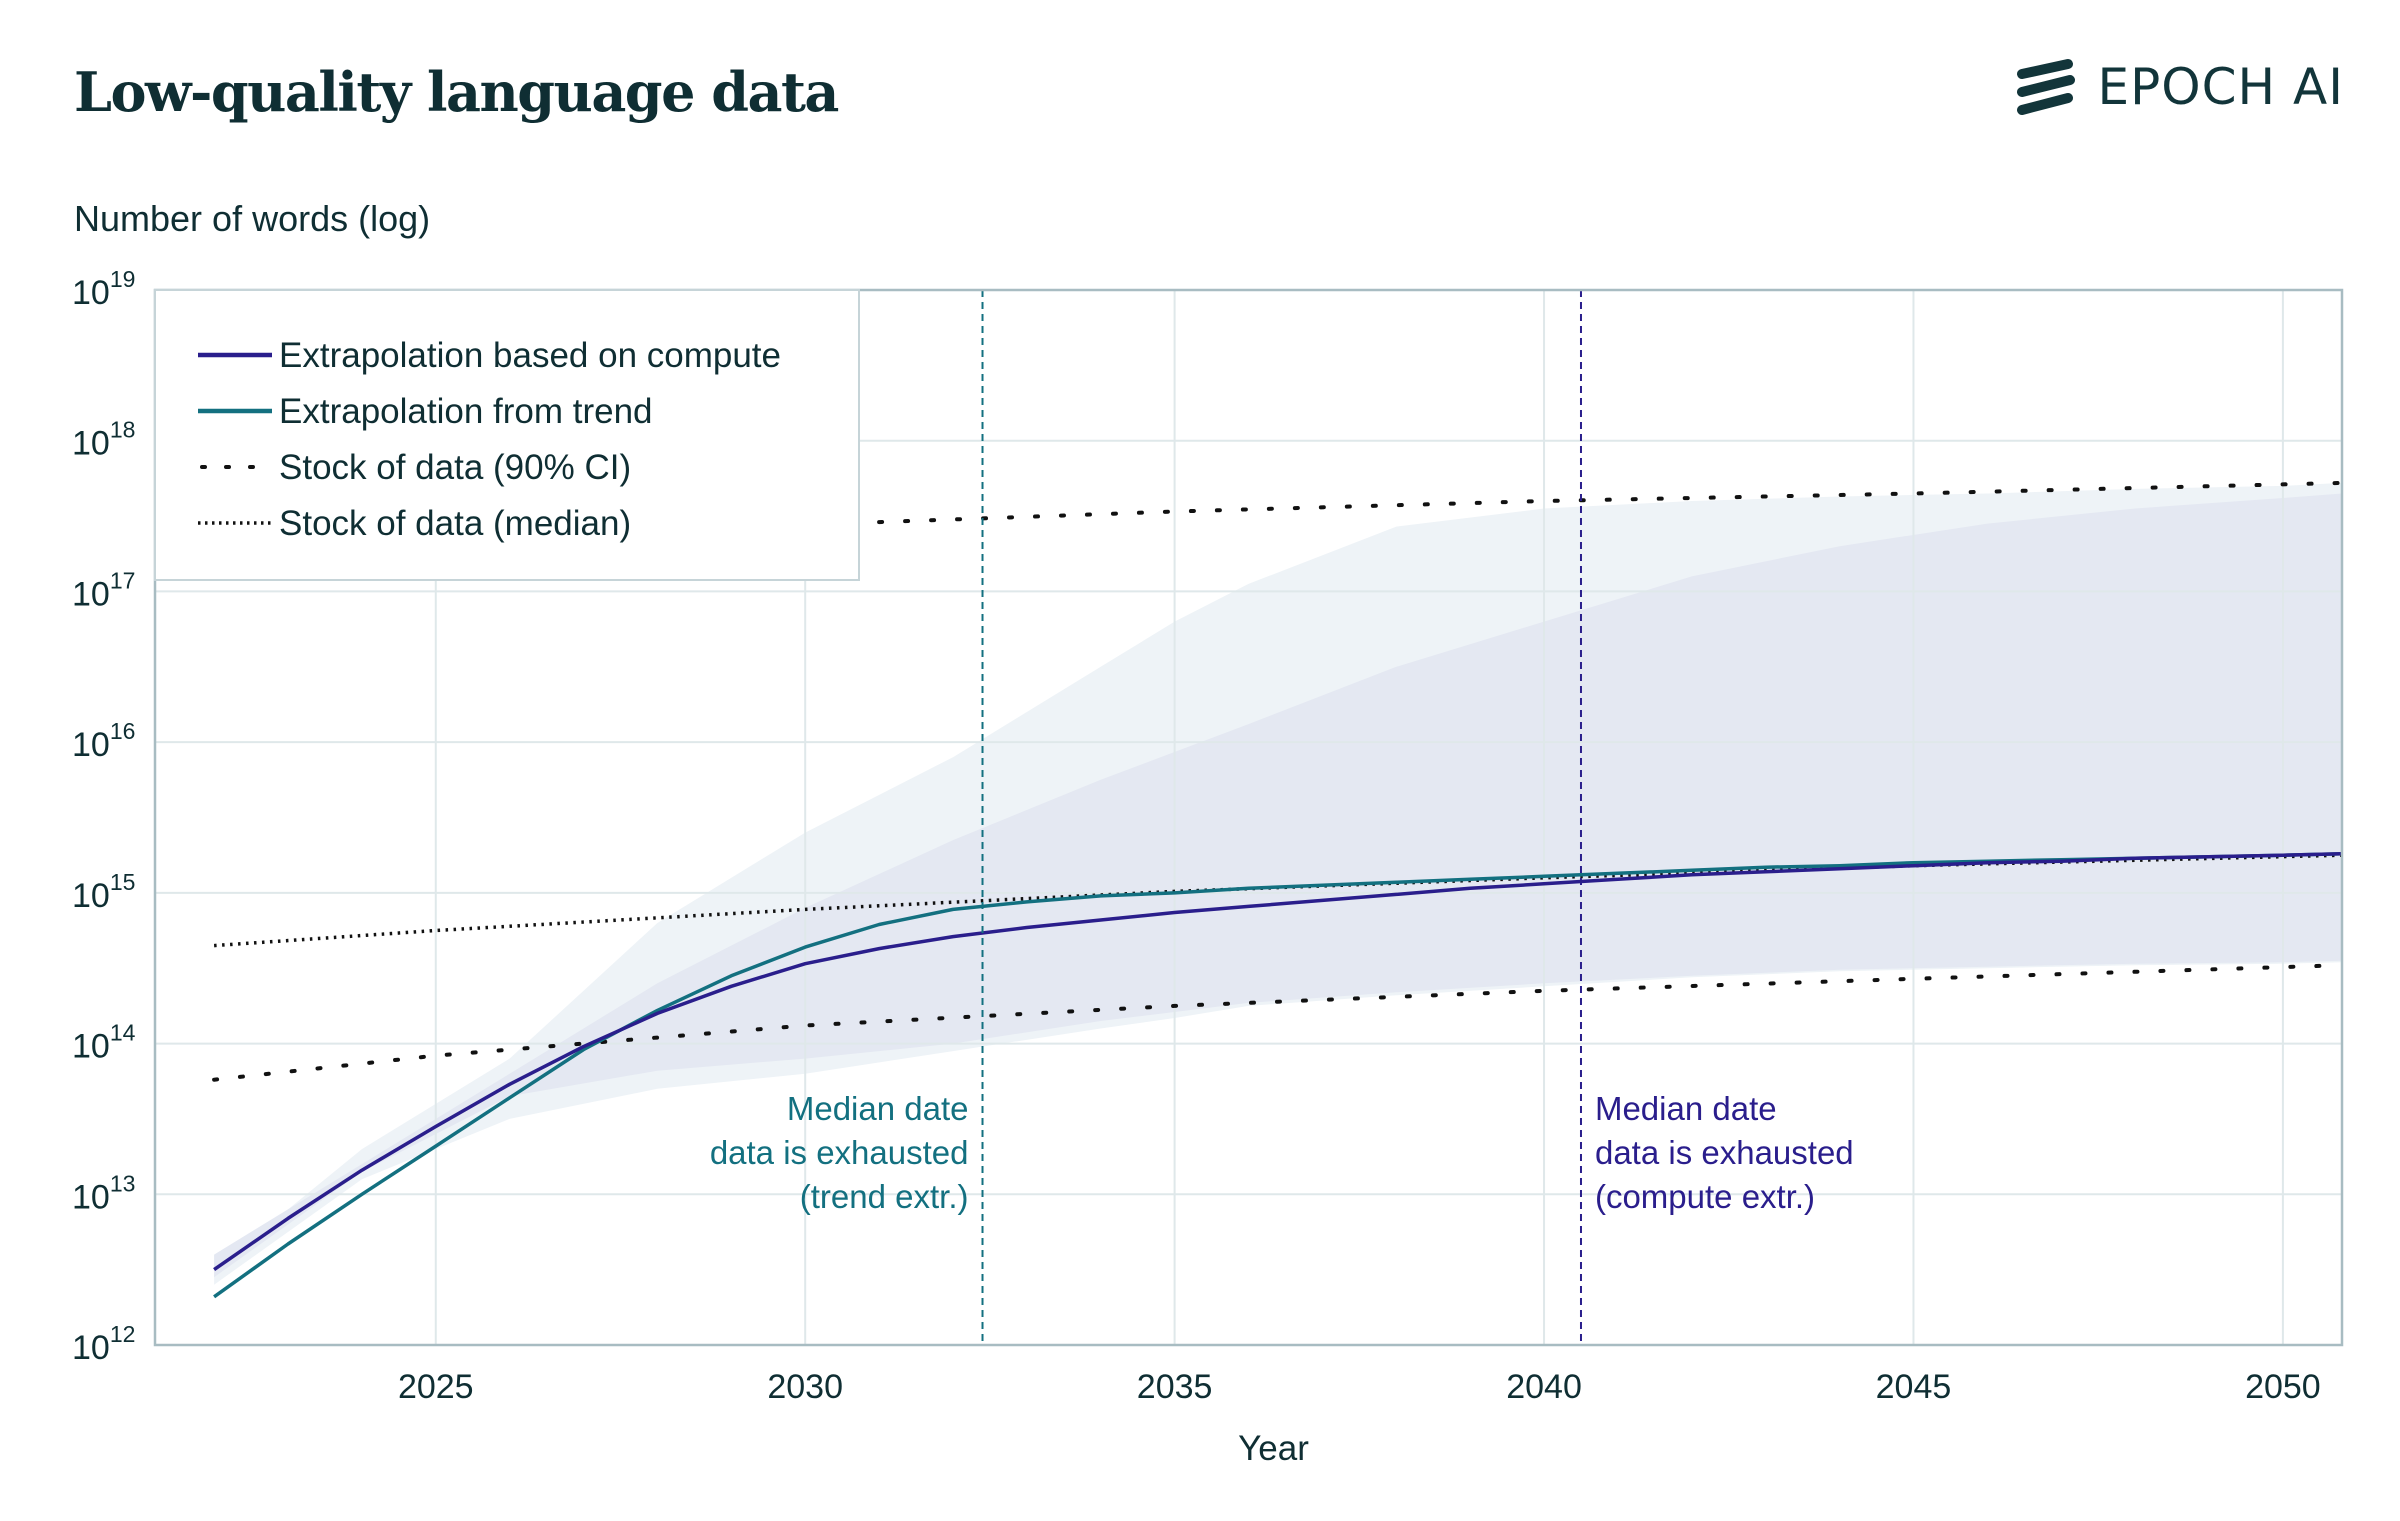 This screenshot has width=2400, height=1521. Describe the element at coordinates (2045, 87) in the screenshot. I see `epoch-logo-icon` at that location.